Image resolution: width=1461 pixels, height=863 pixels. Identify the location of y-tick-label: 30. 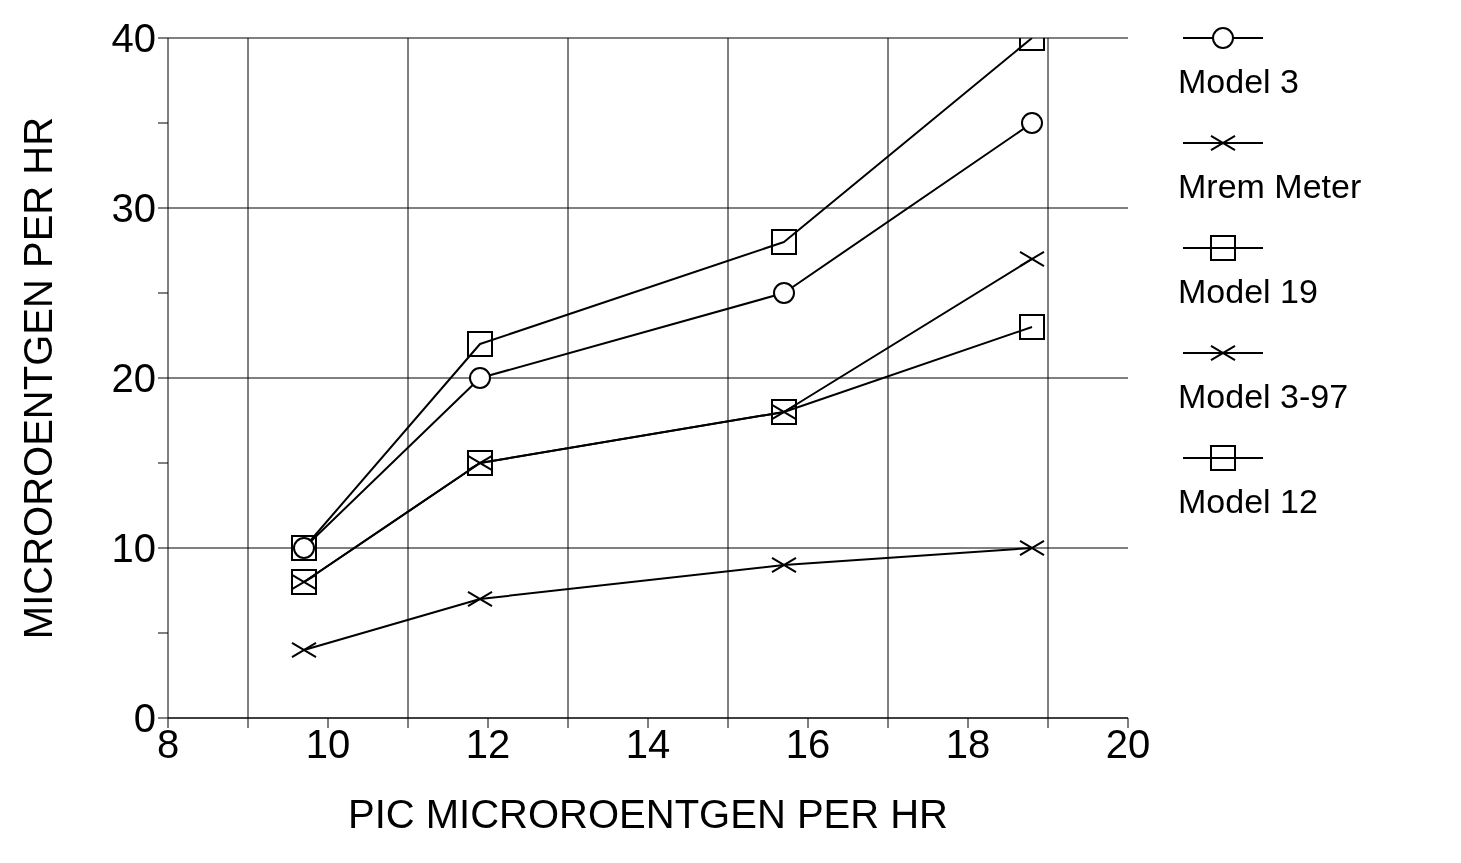
(133, 208).